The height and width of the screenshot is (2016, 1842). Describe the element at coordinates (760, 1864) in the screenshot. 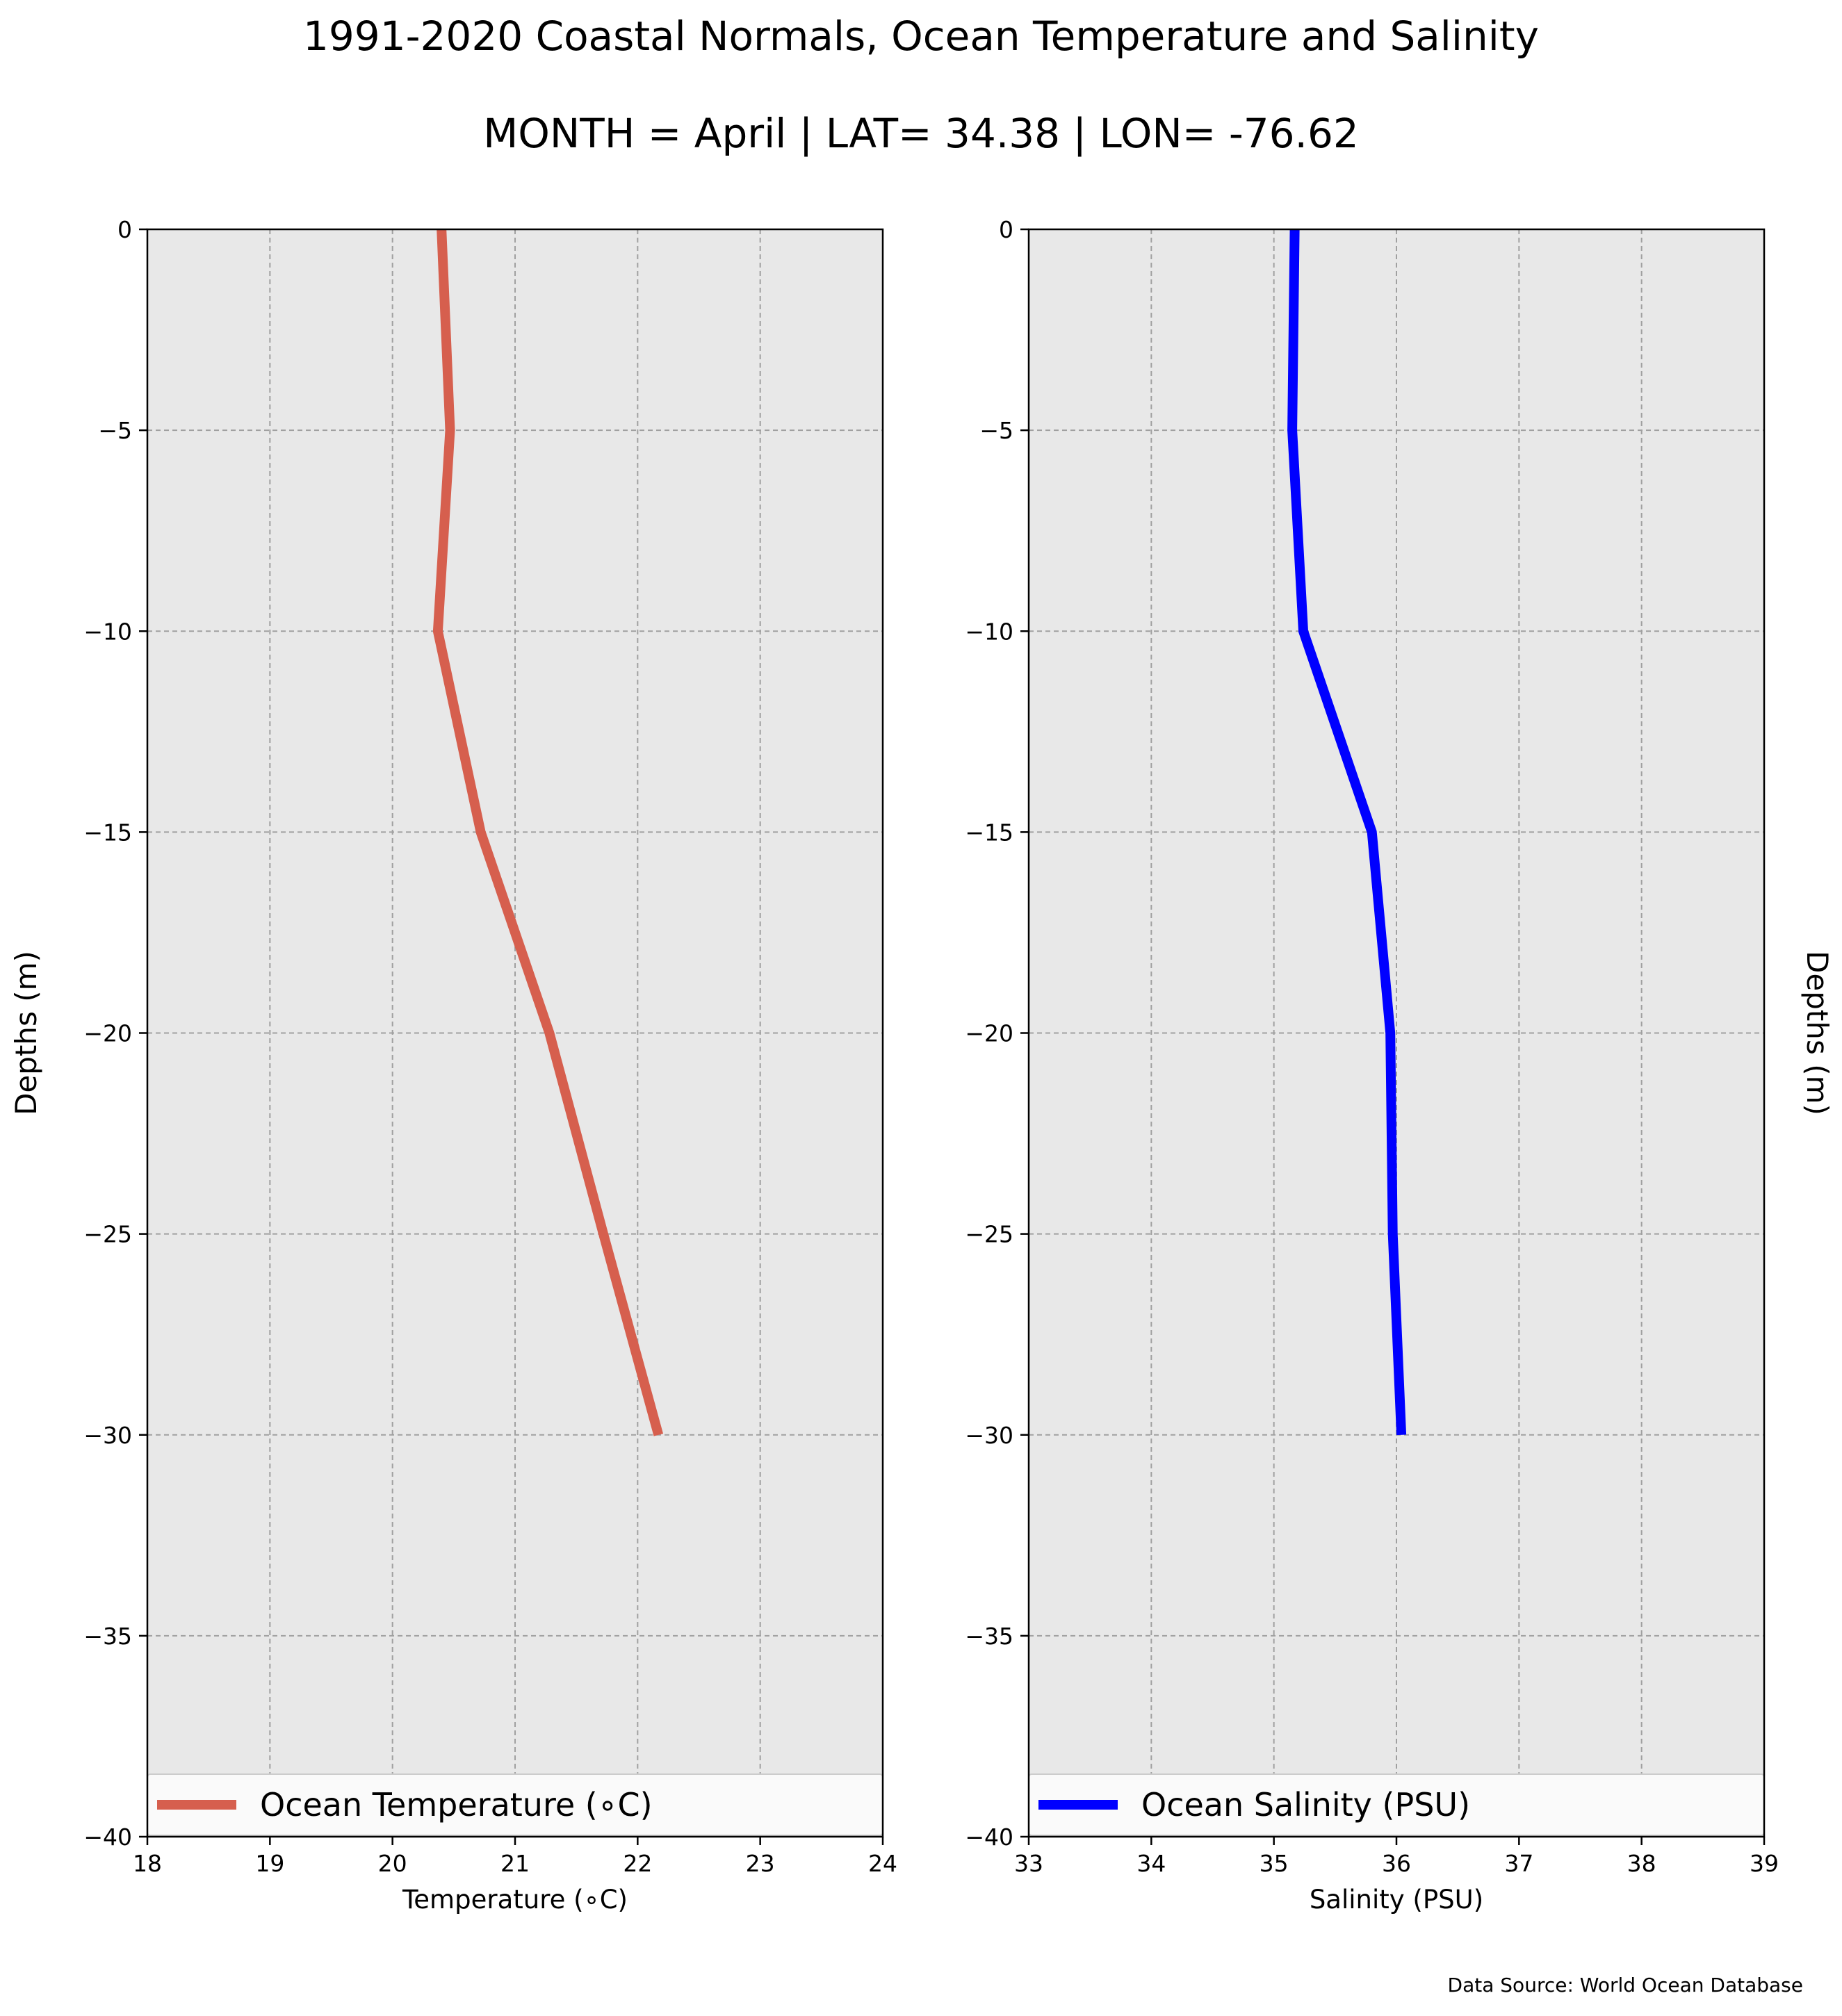

I see `temperature-xtick-label-5: 23` at that location.